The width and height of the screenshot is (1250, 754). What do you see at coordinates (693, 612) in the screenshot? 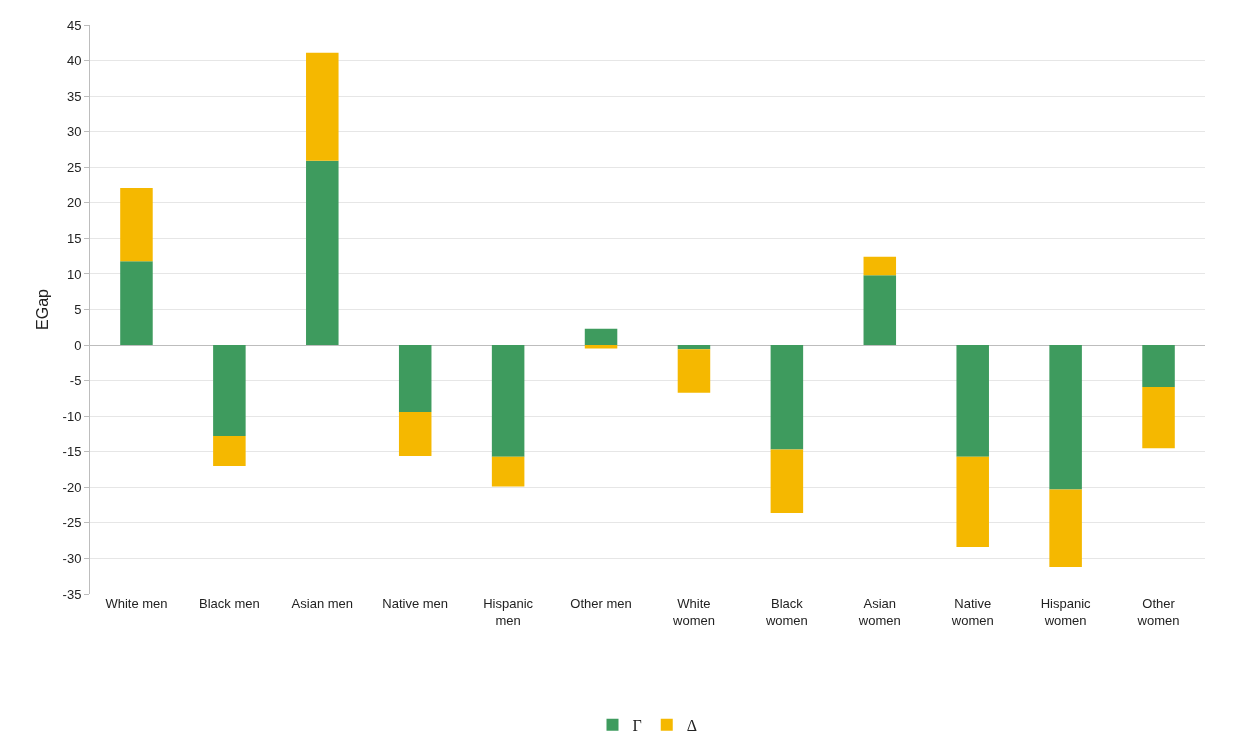
I see `x-tick-label: White women` at bounding box center [693, 612].